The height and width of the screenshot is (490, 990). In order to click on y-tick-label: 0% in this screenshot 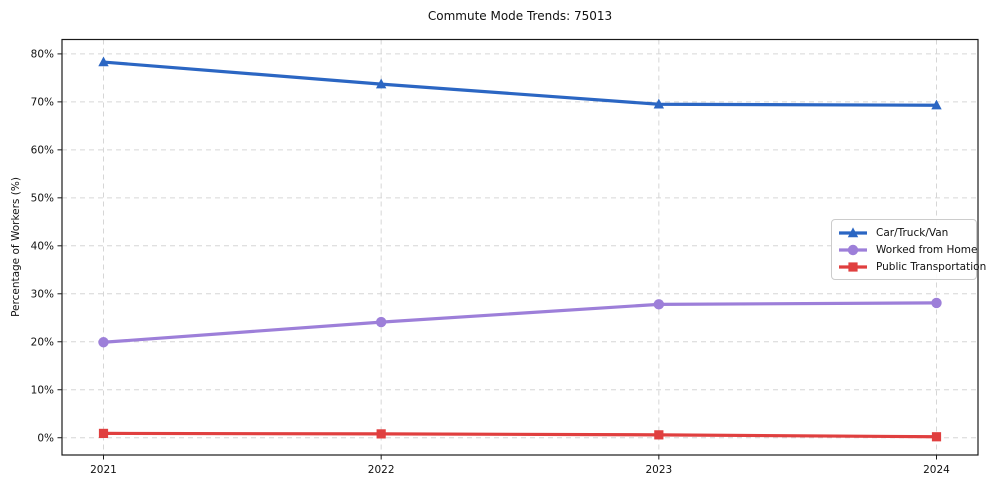, I will do `click(45, 438)`.